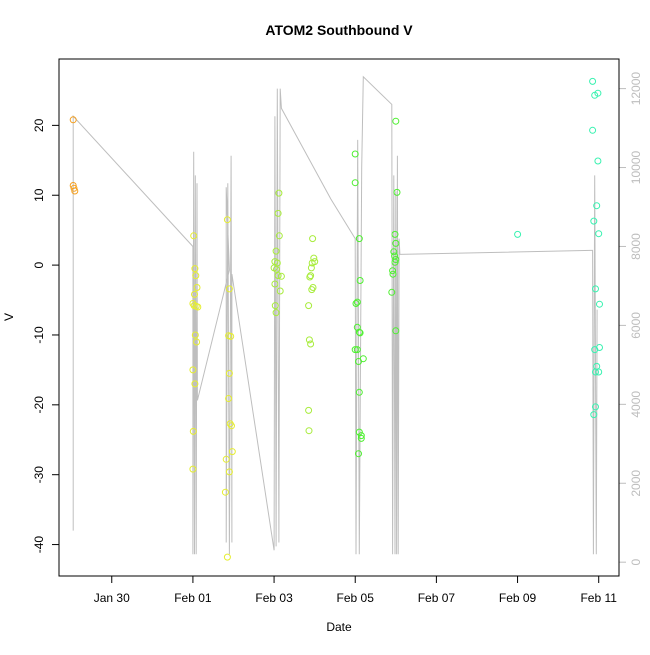  What do you see at coordinates (356, 598) in the screenshot?
I see `x-tick-label: Feb 05` at bounding box center [356, 598].